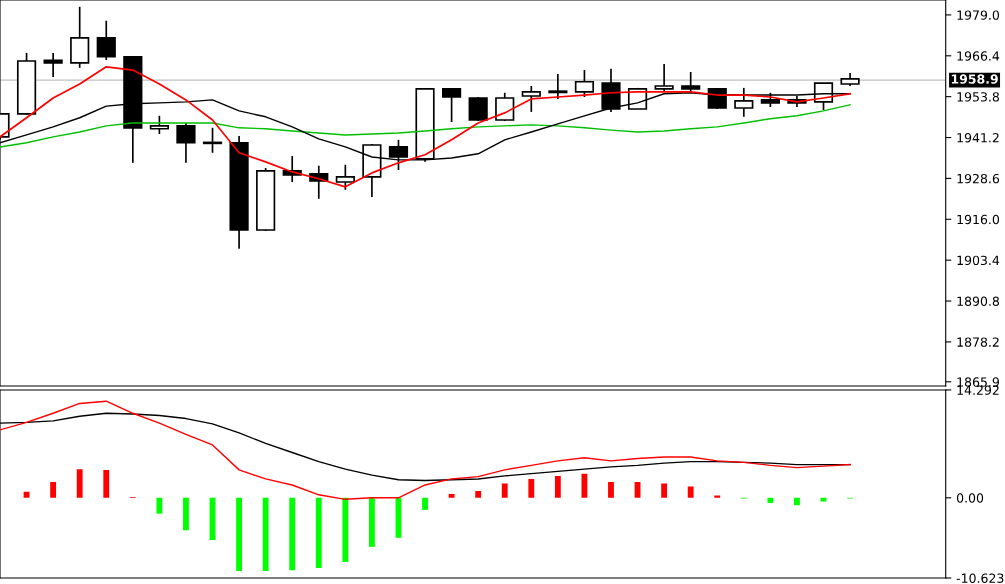  Describe the element at coordinates (970, 498) in the screenshot. I see `y-tick-label: 0.00` at that location.